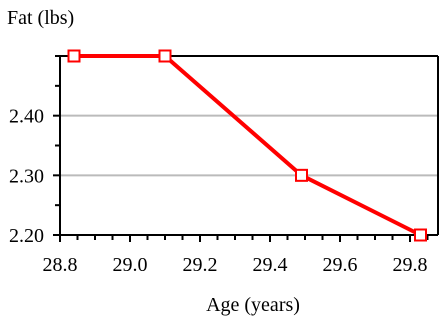 Image resolution: width=444 pixels, height=320 pixels. I want to click on x-tick-label: 29.2, so click(200, 265).